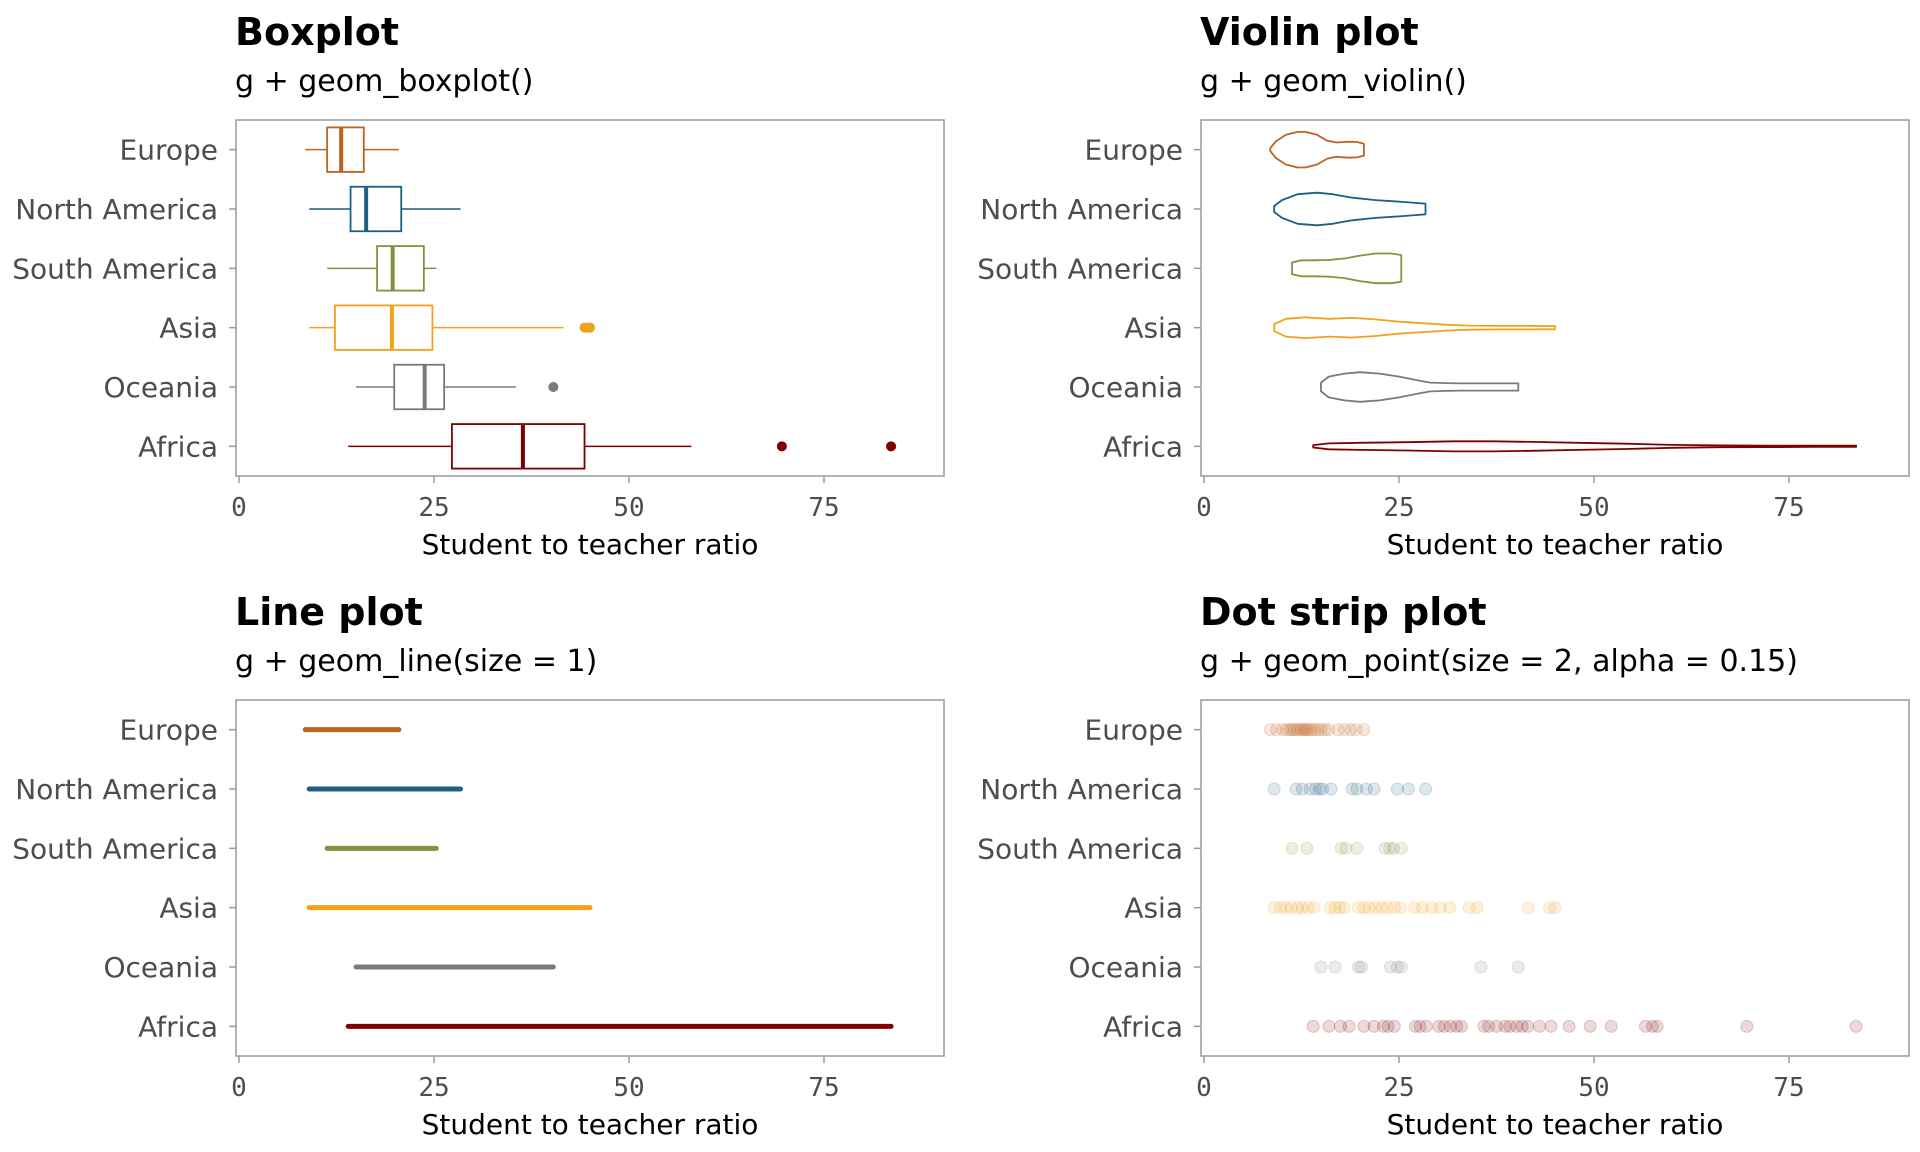 The height and width of the screenshot is (1152, 1920). Describe the element at coordinates (1333, 81) in the screenshot. I see `panel-subtitle-violin: g + geom_violin()` at that location.